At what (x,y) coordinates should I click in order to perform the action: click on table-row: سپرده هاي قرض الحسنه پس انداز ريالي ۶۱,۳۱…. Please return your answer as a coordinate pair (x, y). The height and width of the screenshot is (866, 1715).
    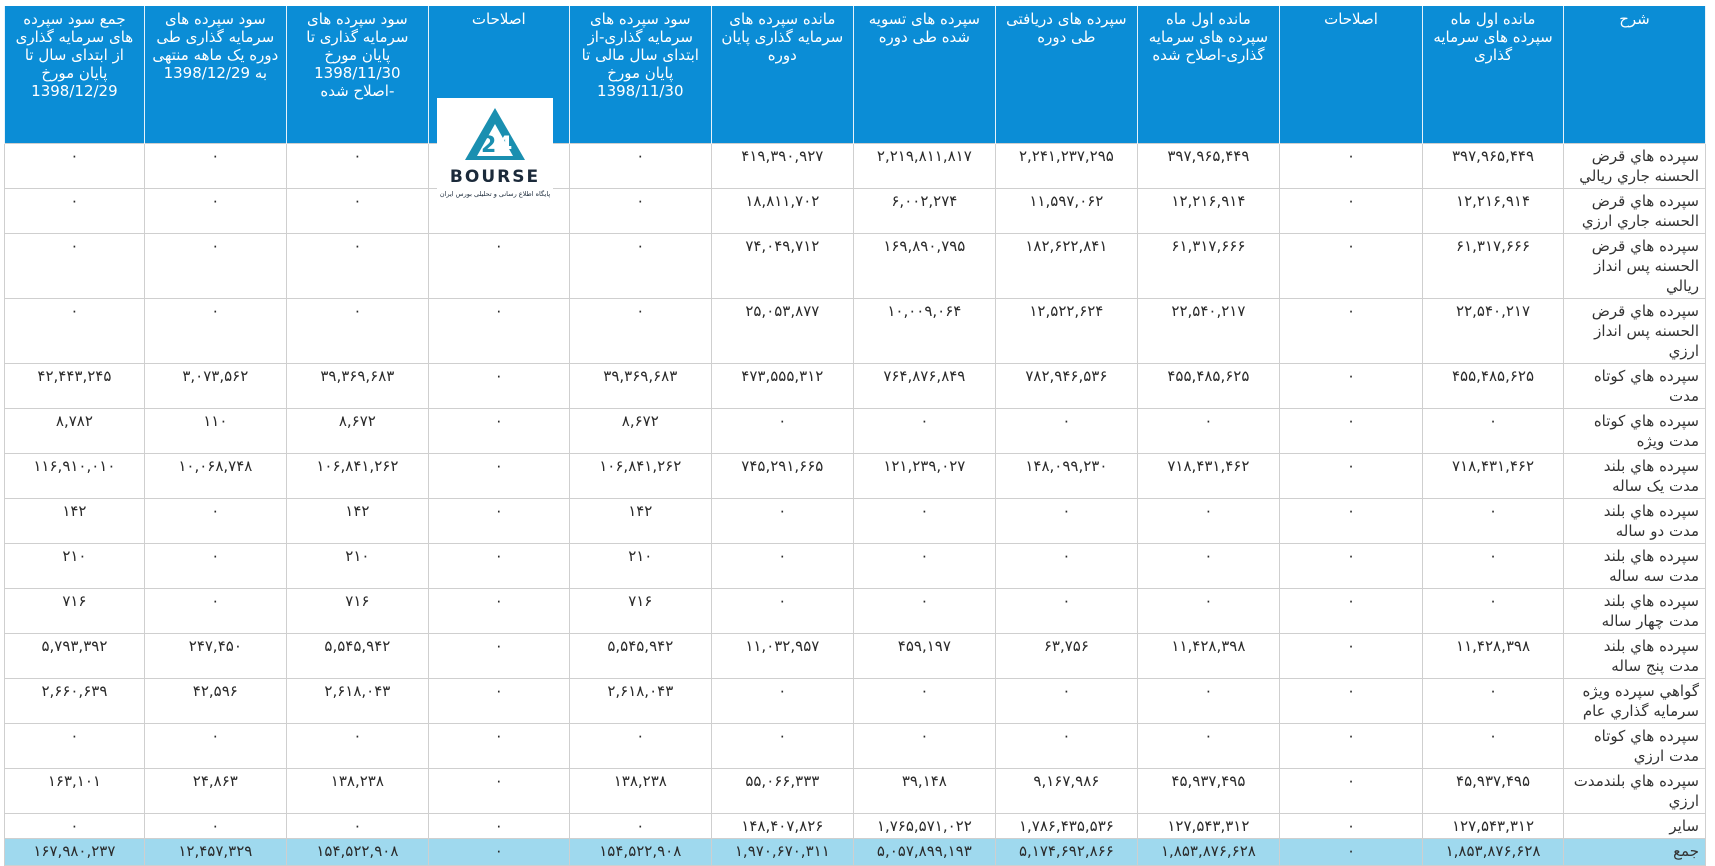
    Looking at the image, I should click on (855, 265).